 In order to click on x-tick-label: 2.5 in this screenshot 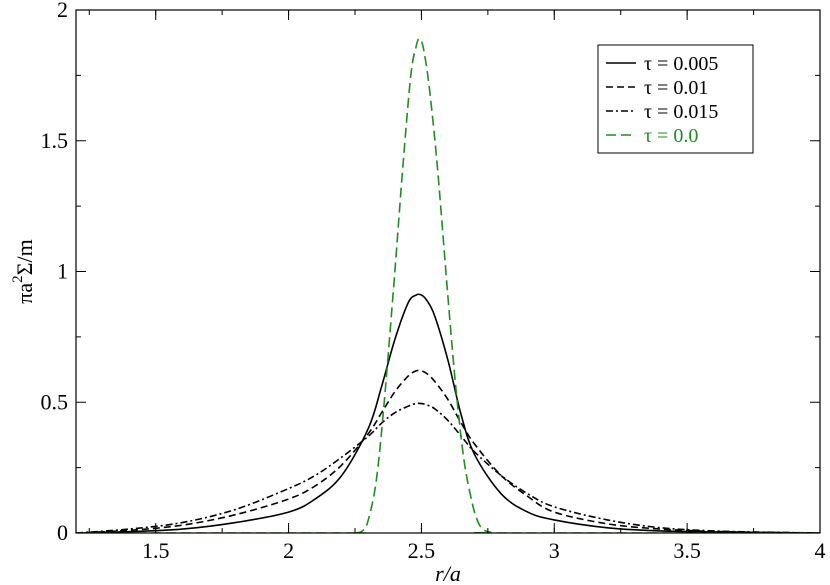, I will do `click(422, 550)`.